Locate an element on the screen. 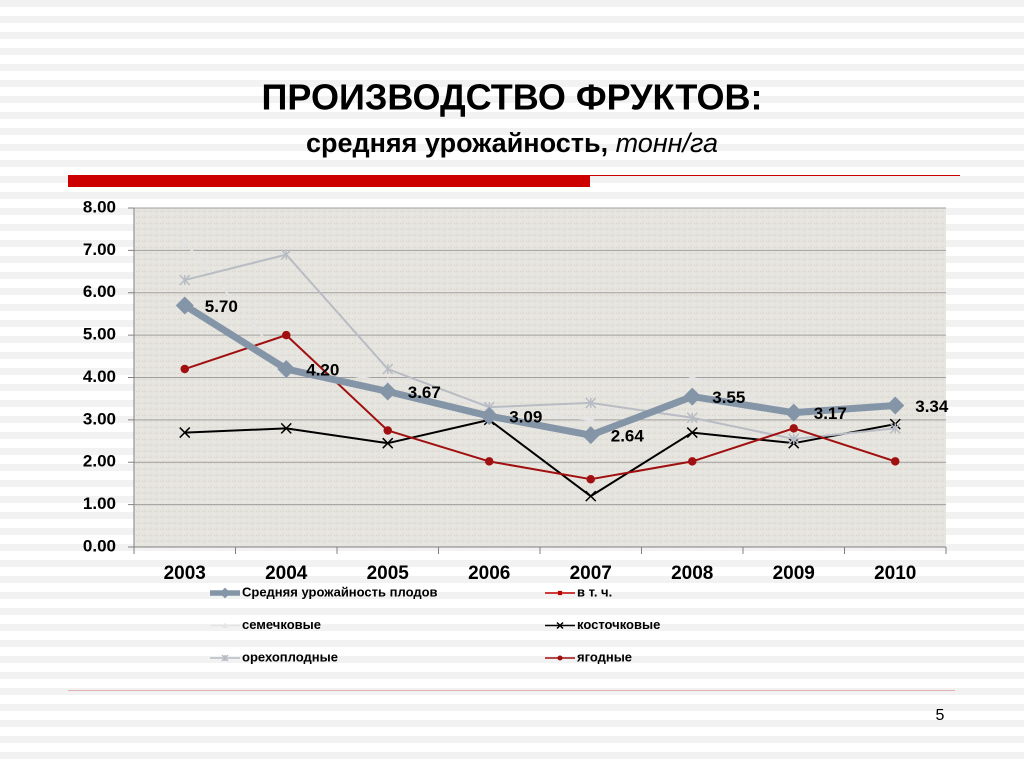 The image size is (1024, 768). subtitle: средняя урожайность, is located at coordinates (457, 143).